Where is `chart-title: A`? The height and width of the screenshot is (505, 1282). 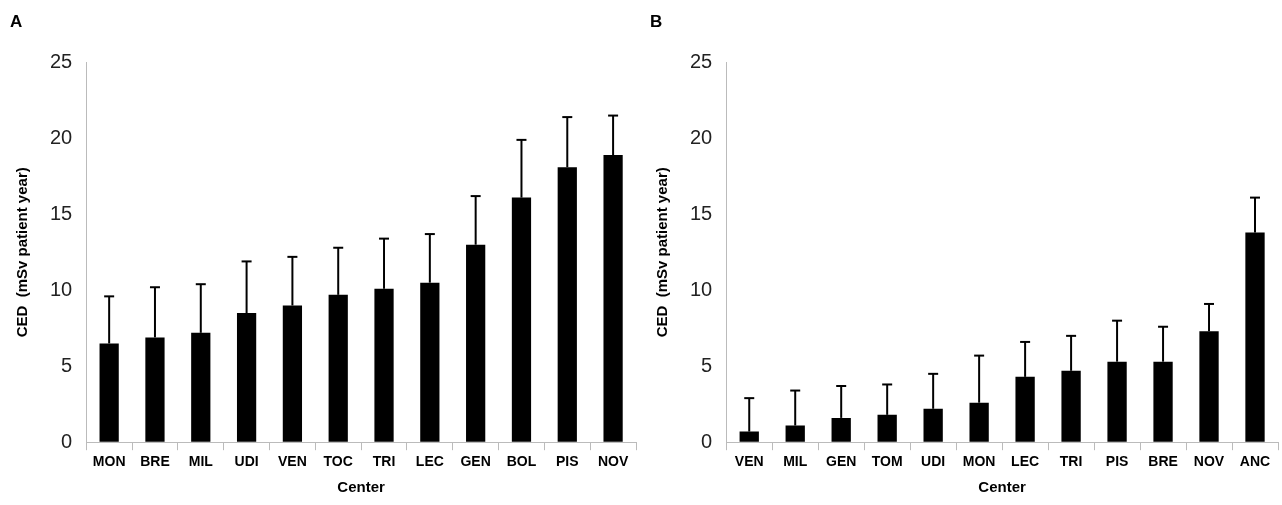 chart-title: A is located at coordinates (16, 21).